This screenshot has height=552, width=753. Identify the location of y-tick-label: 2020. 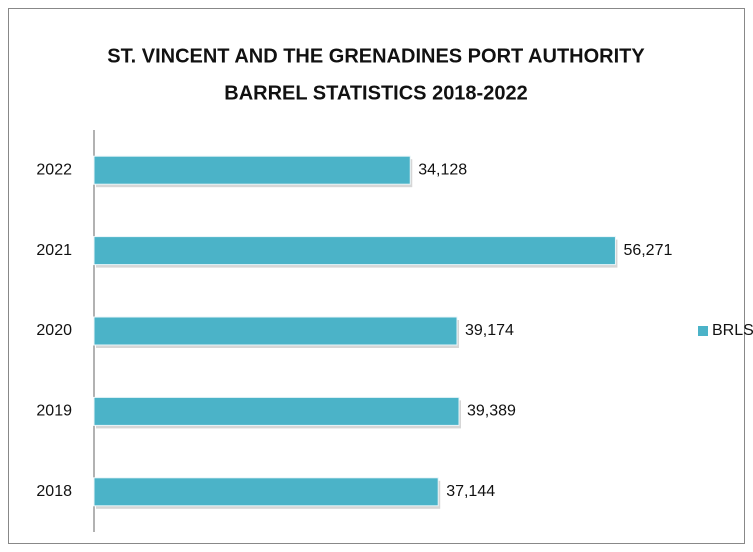
(54, 330).